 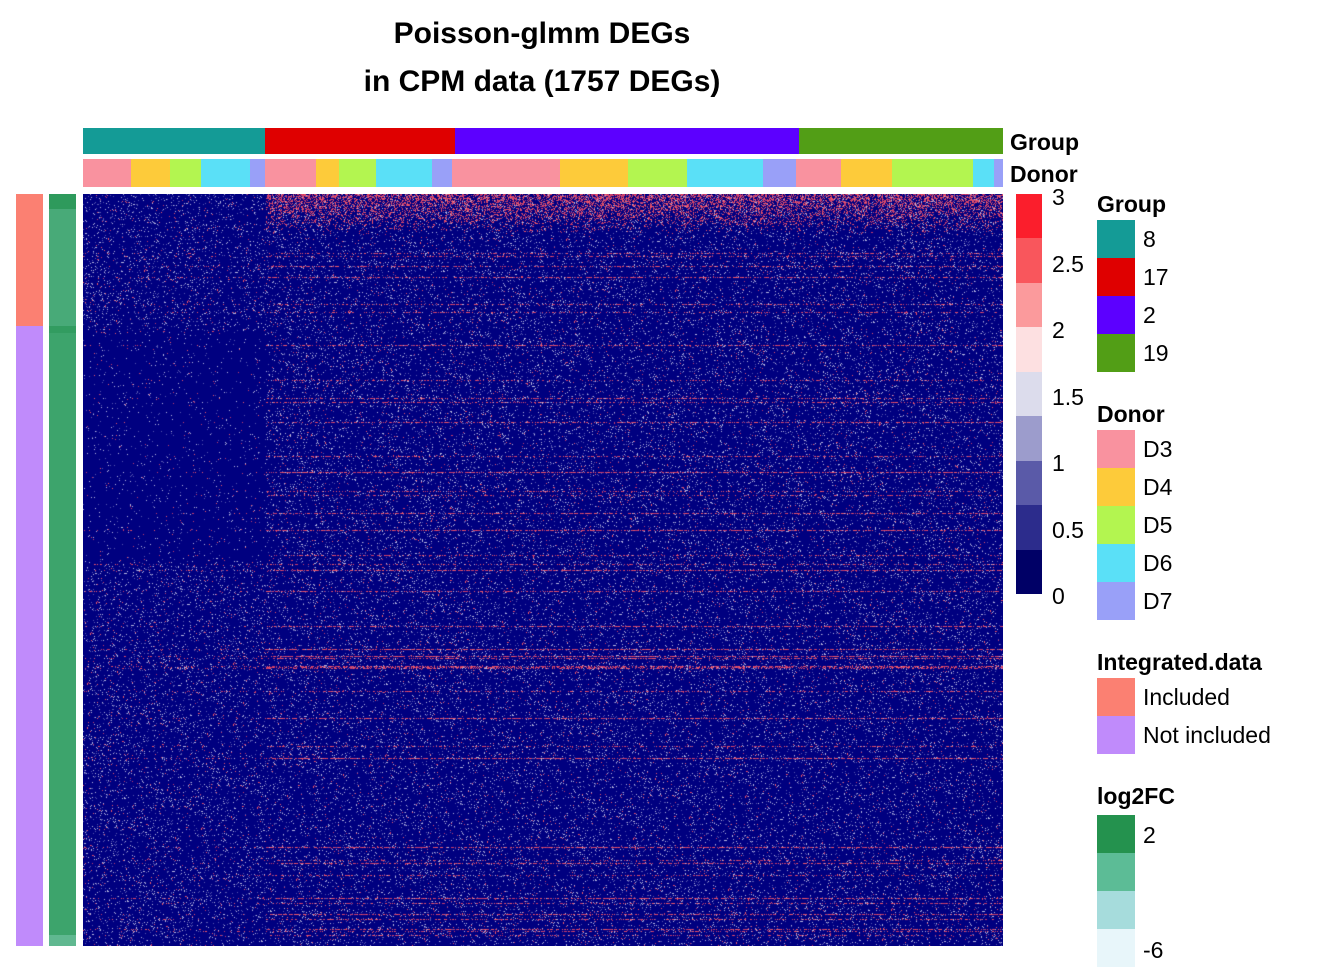 I want to click on group-track-label: Group, so click(x=1044, y=142).